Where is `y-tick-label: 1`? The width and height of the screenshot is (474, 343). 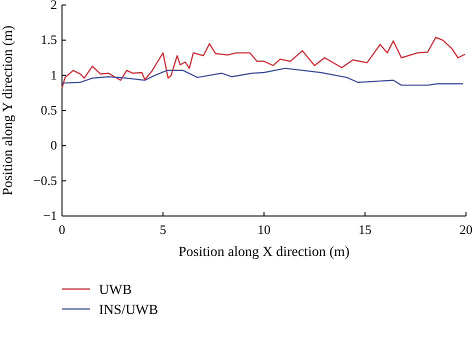
y-tick-label: 1 is located at coordinates (53, 74).